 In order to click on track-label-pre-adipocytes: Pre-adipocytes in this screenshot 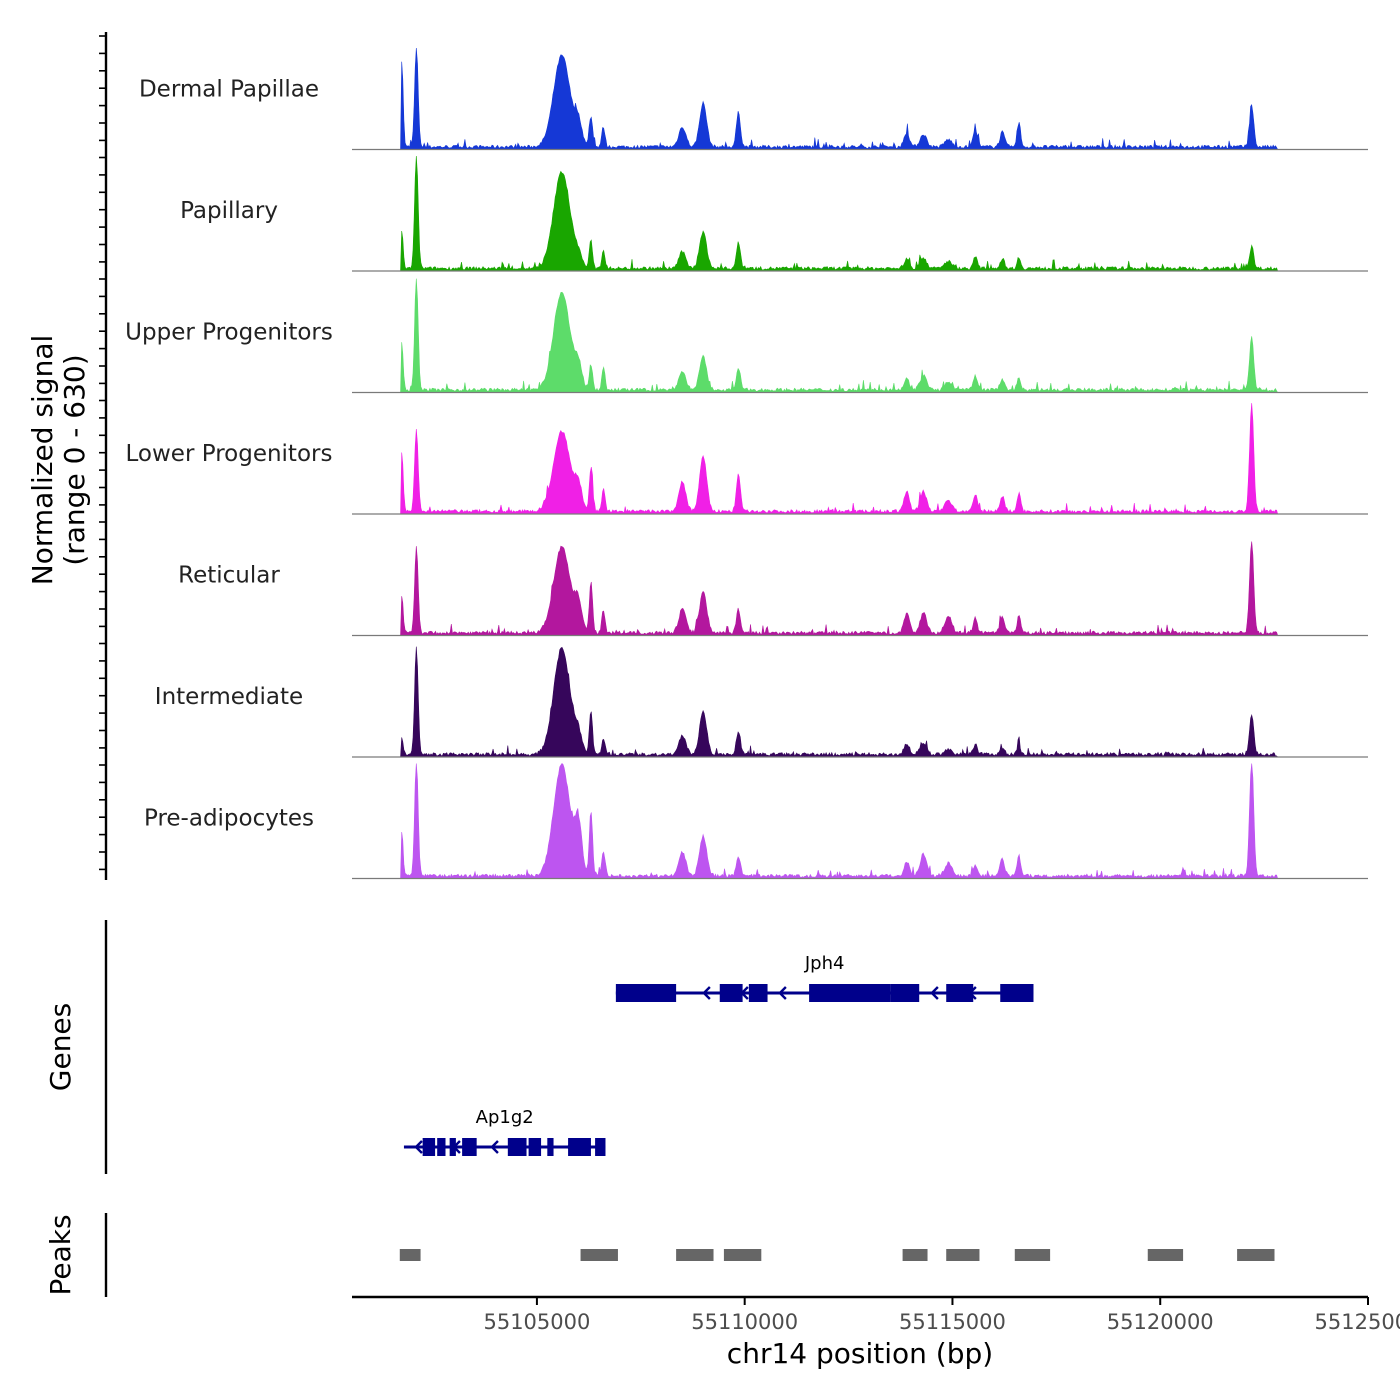, I will do `click(229, 819)`.